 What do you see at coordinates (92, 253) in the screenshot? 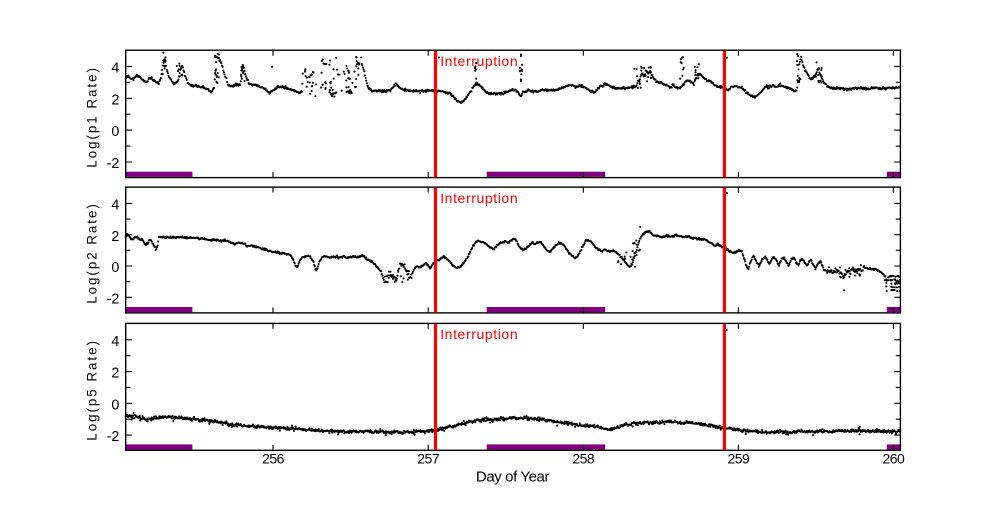
I see `svg-text: Log(p2 Rate)` at bounding box center [92, 253].